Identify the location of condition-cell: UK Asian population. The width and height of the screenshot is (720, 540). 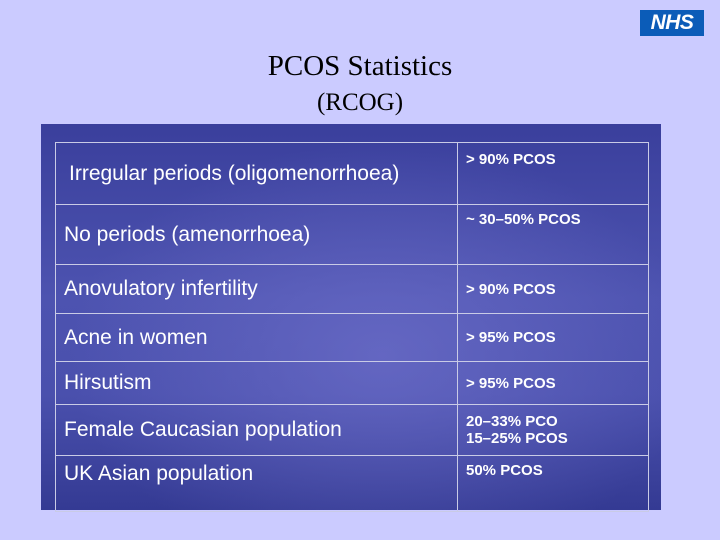
(256, 483).